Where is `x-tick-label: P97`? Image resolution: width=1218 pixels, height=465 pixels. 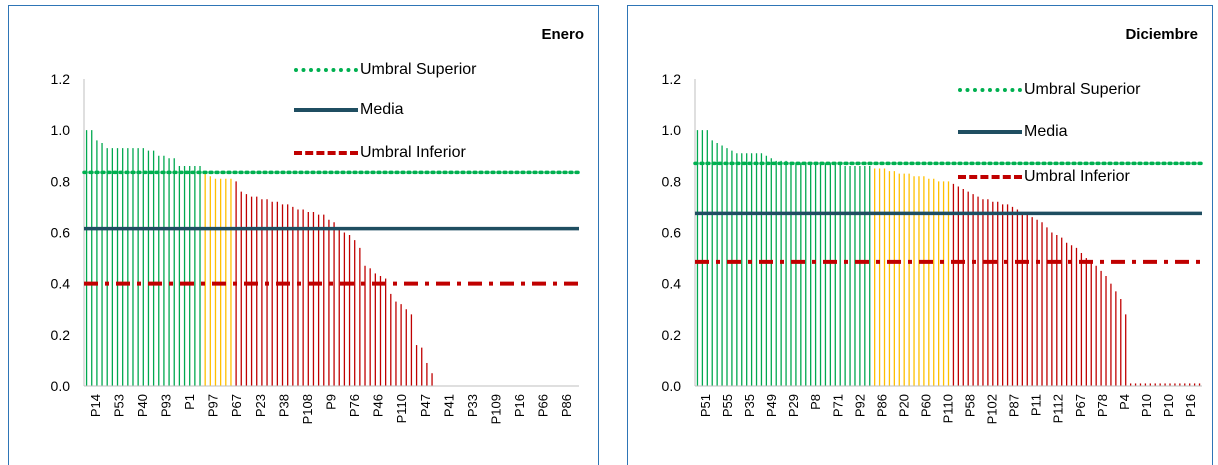 x-tick-label: P97 is located at coordinates (213, 405).